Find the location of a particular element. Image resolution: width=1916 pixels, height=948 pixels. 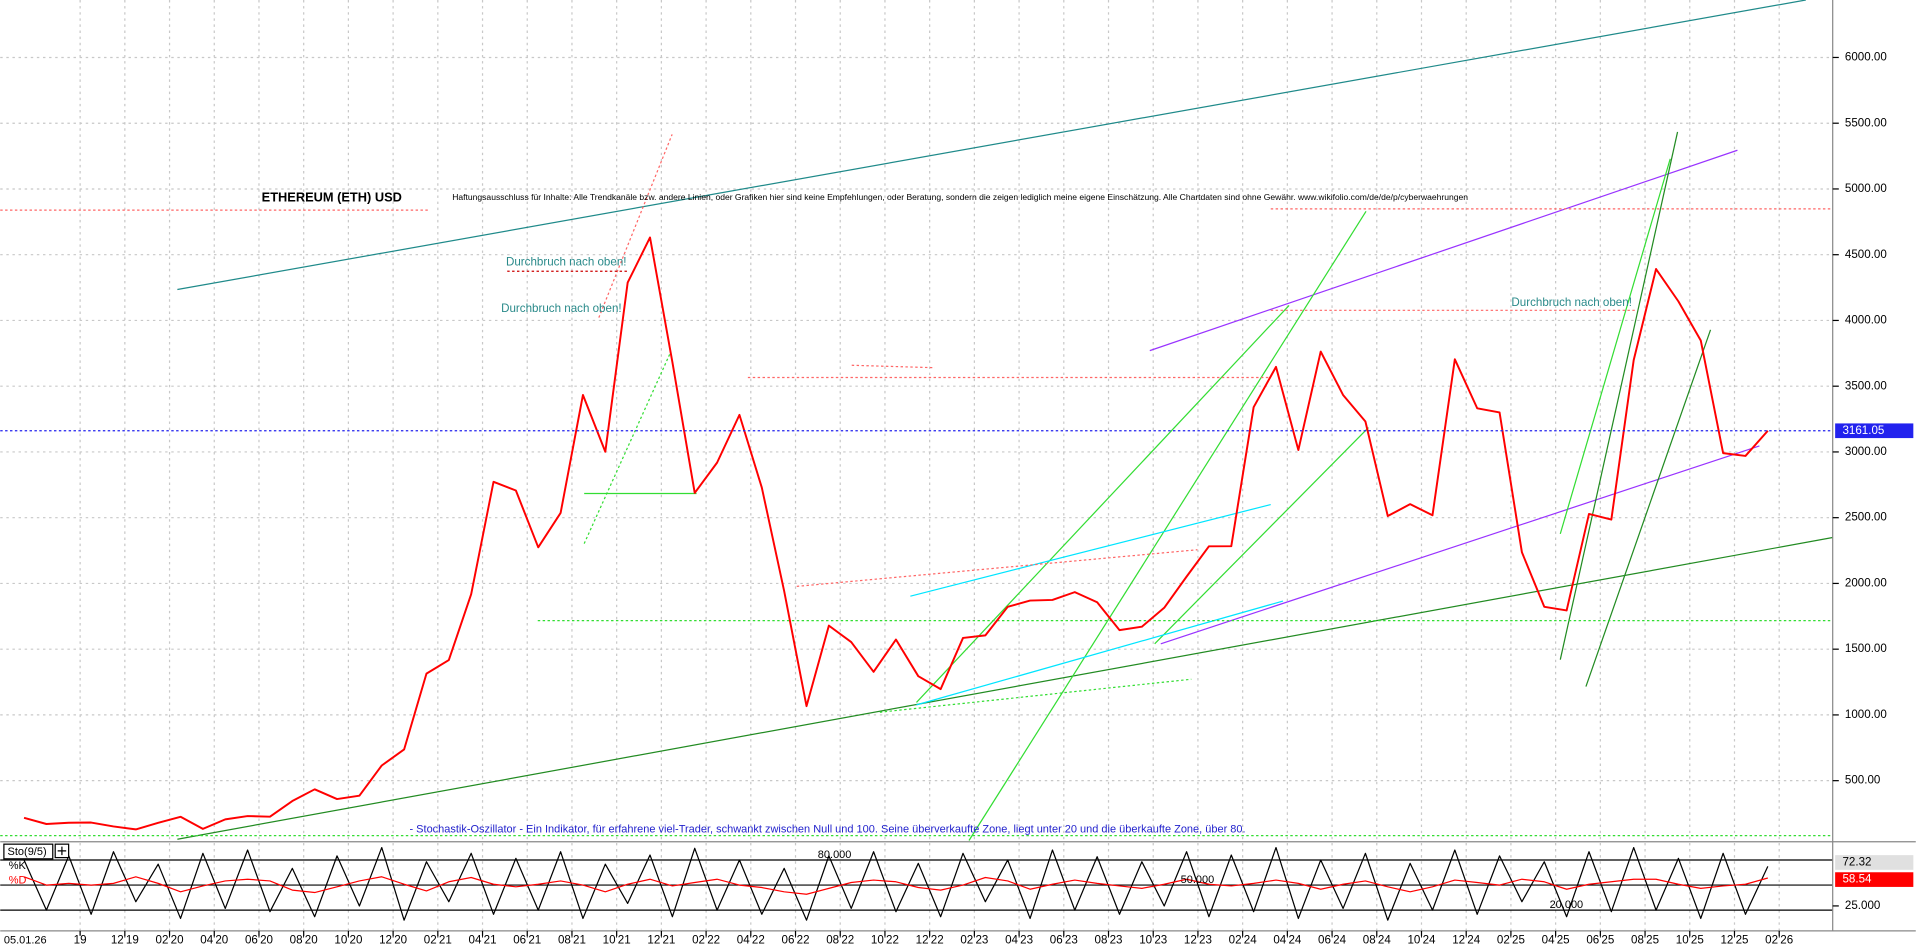

x-tick-label: 02'22 is located at coordinates (706, 940).